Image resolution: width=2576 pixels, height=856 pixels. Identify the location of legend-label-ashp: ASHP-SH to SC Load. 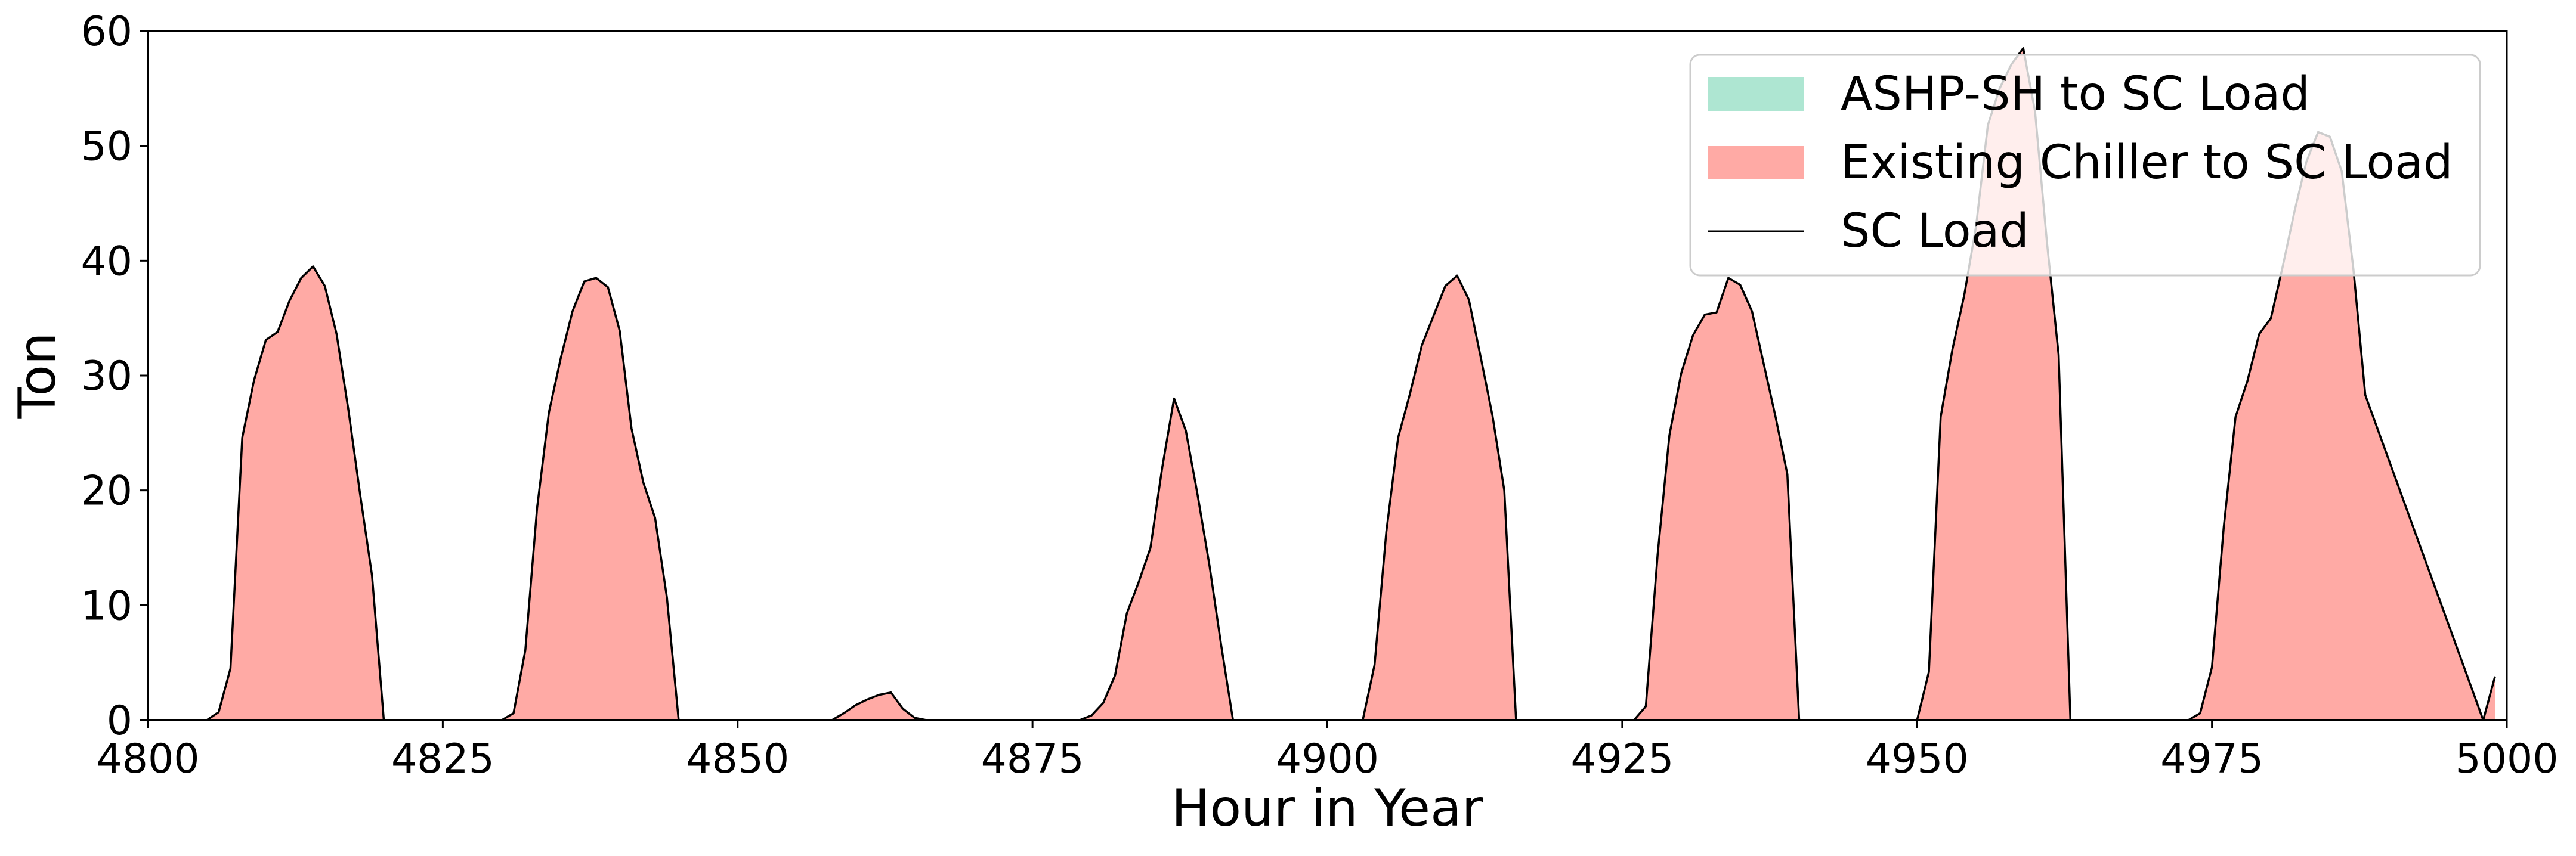
(2075, 94).